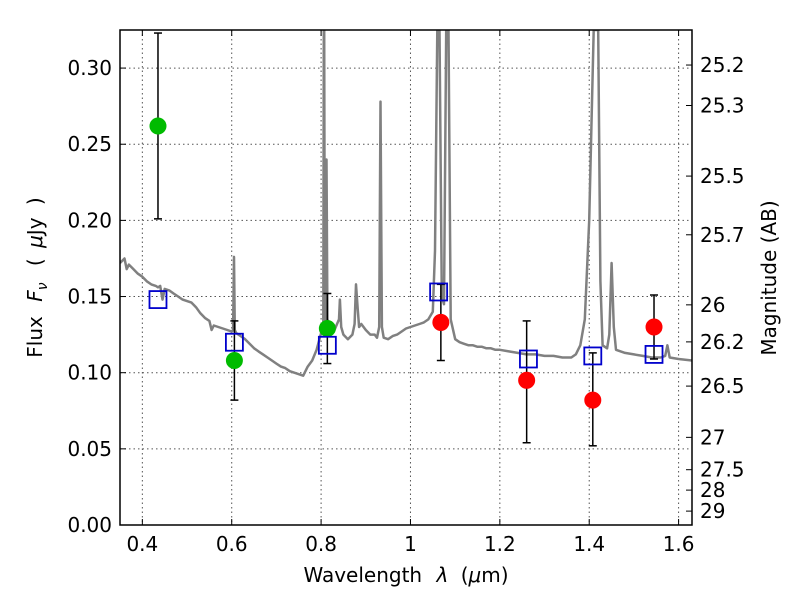 The width and height of the screenshot is (800, 605). I want to click on y-axis-label-prefix: Flux, so click(35, 337).